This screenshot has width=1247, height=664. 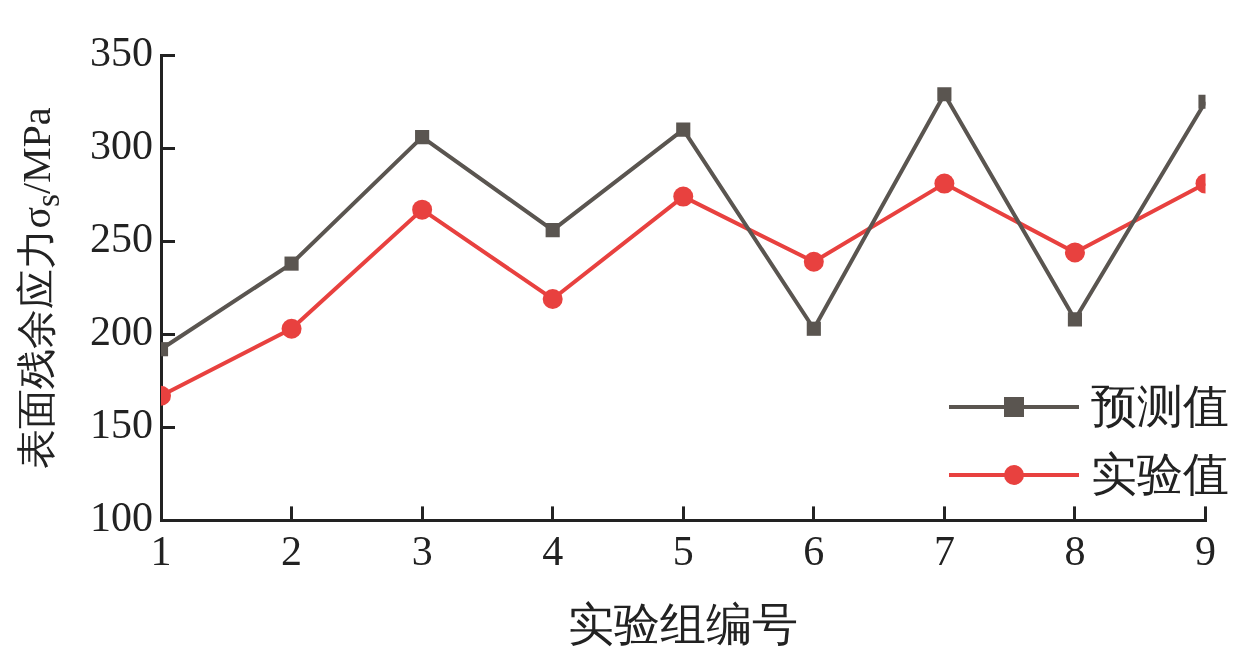 What do you see at coordinates (683, 550) in the screenshot?
I see `x-tick-label: 5` at bounding box center [683, 550].